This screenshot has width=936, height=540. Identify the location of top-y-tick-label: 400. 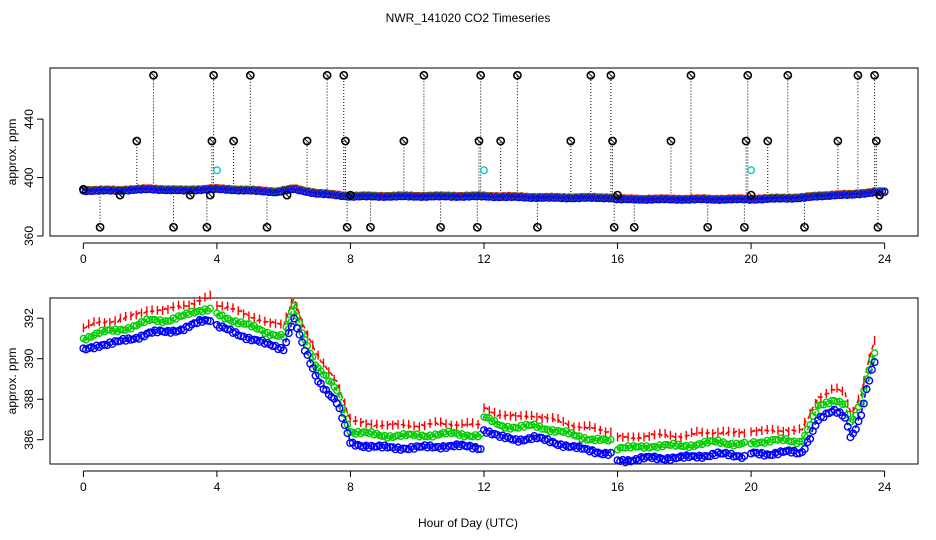
(29, 177).